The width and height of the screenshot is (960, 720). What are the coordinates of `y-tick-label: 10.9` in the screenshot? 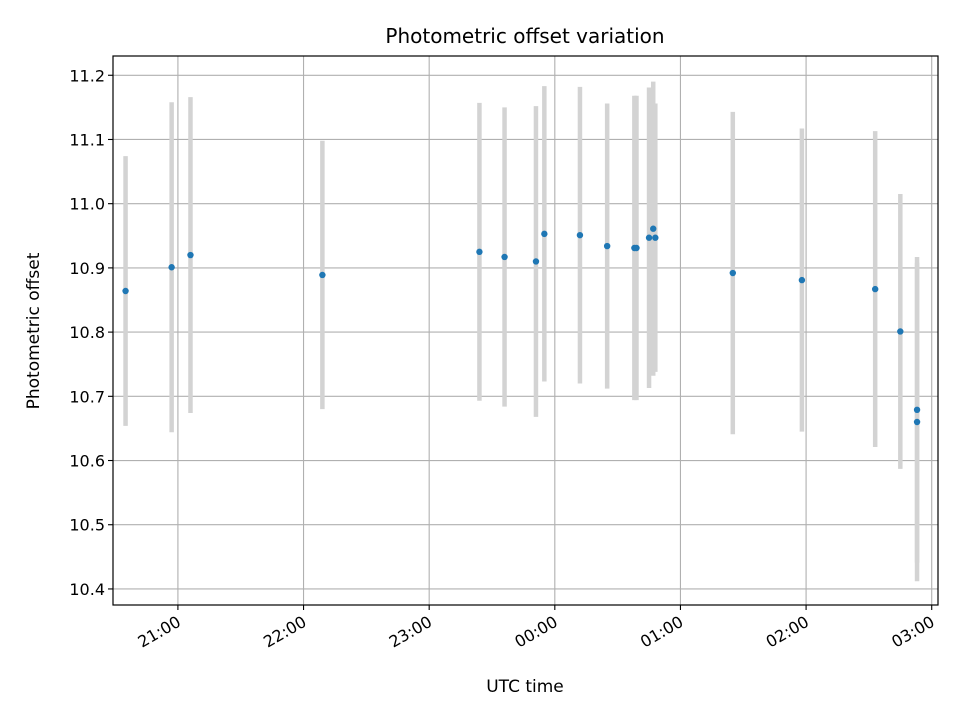 It's located at (87, 268).